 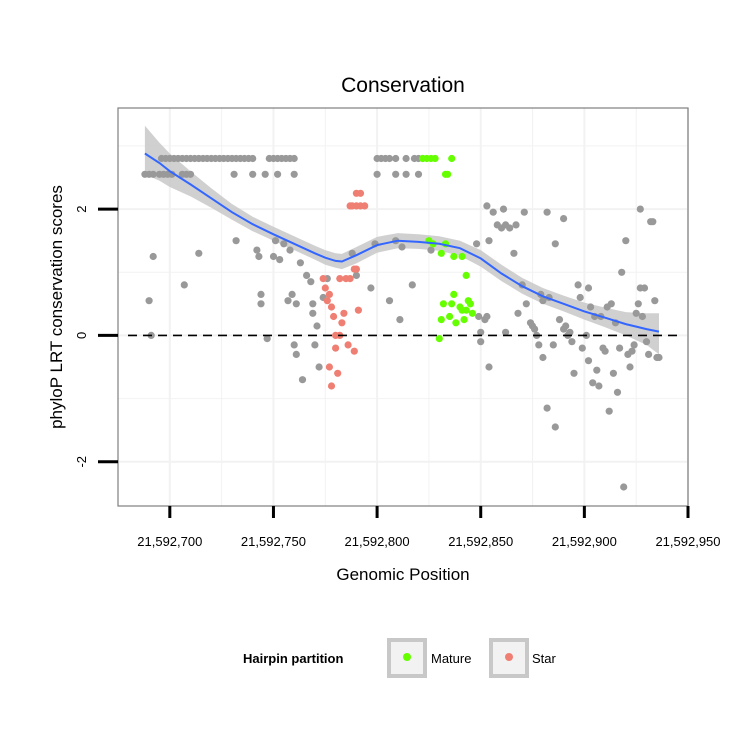 What do you see at coordinates (544, 658) in the screenshot?
I see `legend-label-star: Star` at bounding box center [544, 658].